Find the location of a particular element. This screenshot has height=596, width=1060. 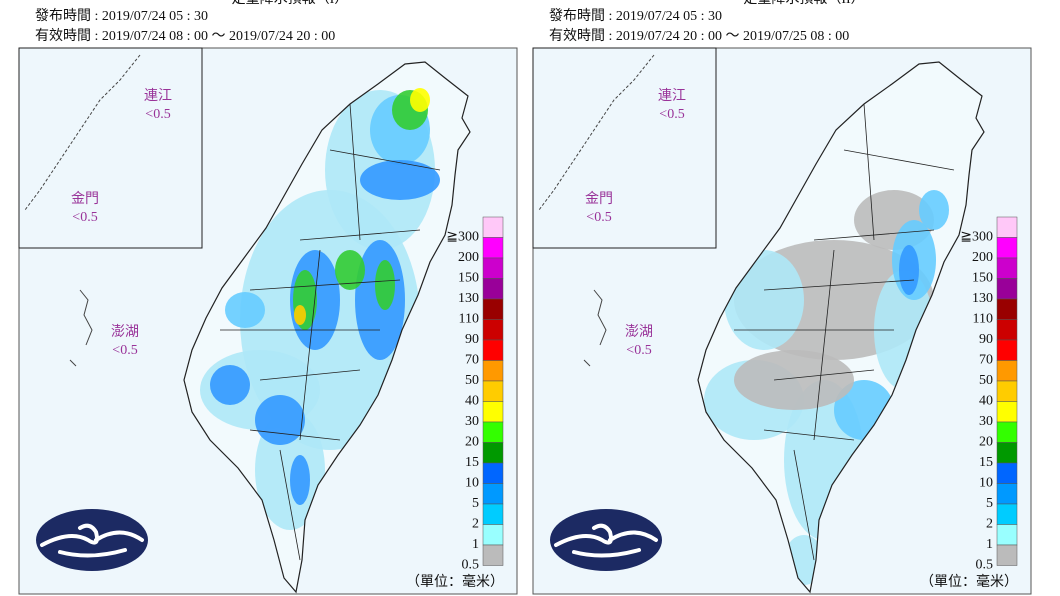

logo-swirl is located at coordinates (92, 540).